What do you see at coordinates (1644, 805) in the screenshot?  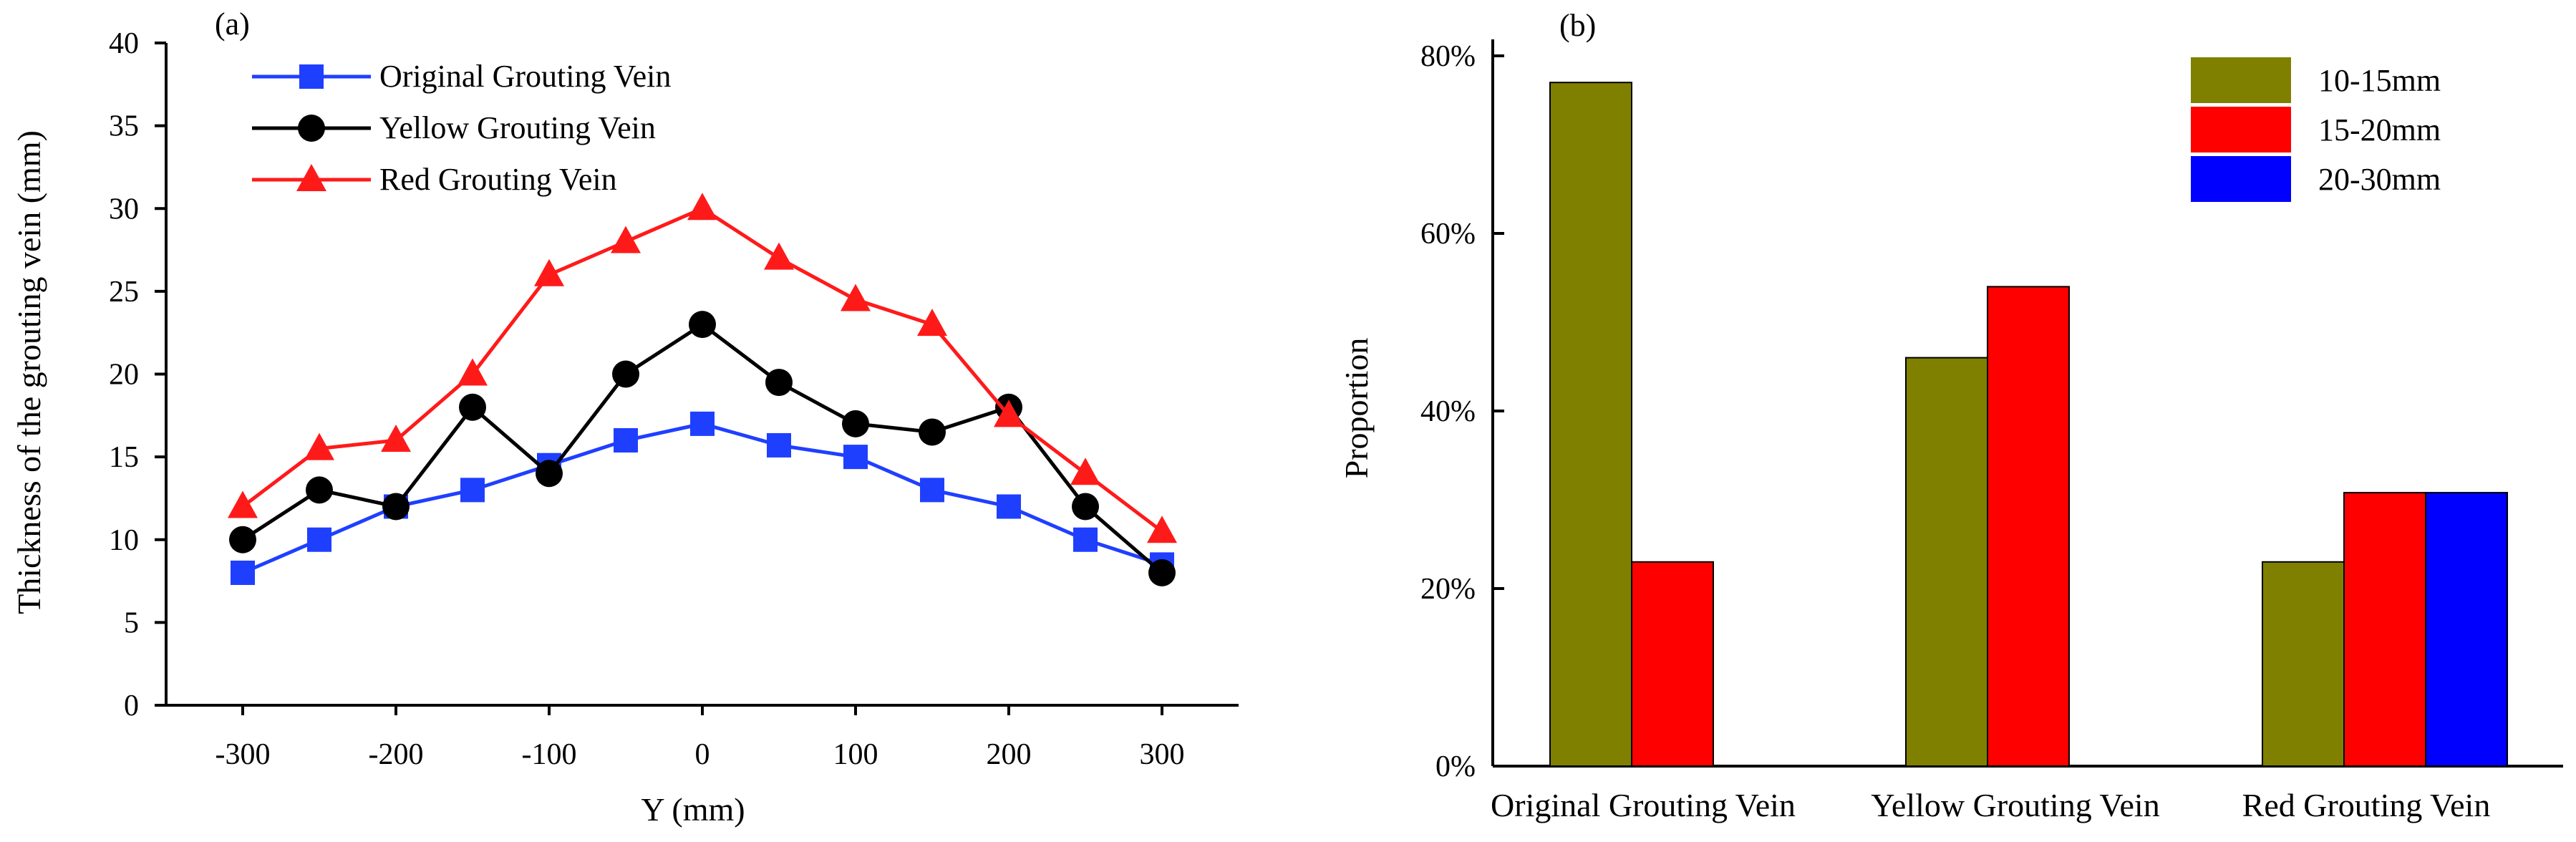 I see `category-label: Original Grouting Vein` at bounding box center [1644, 805].